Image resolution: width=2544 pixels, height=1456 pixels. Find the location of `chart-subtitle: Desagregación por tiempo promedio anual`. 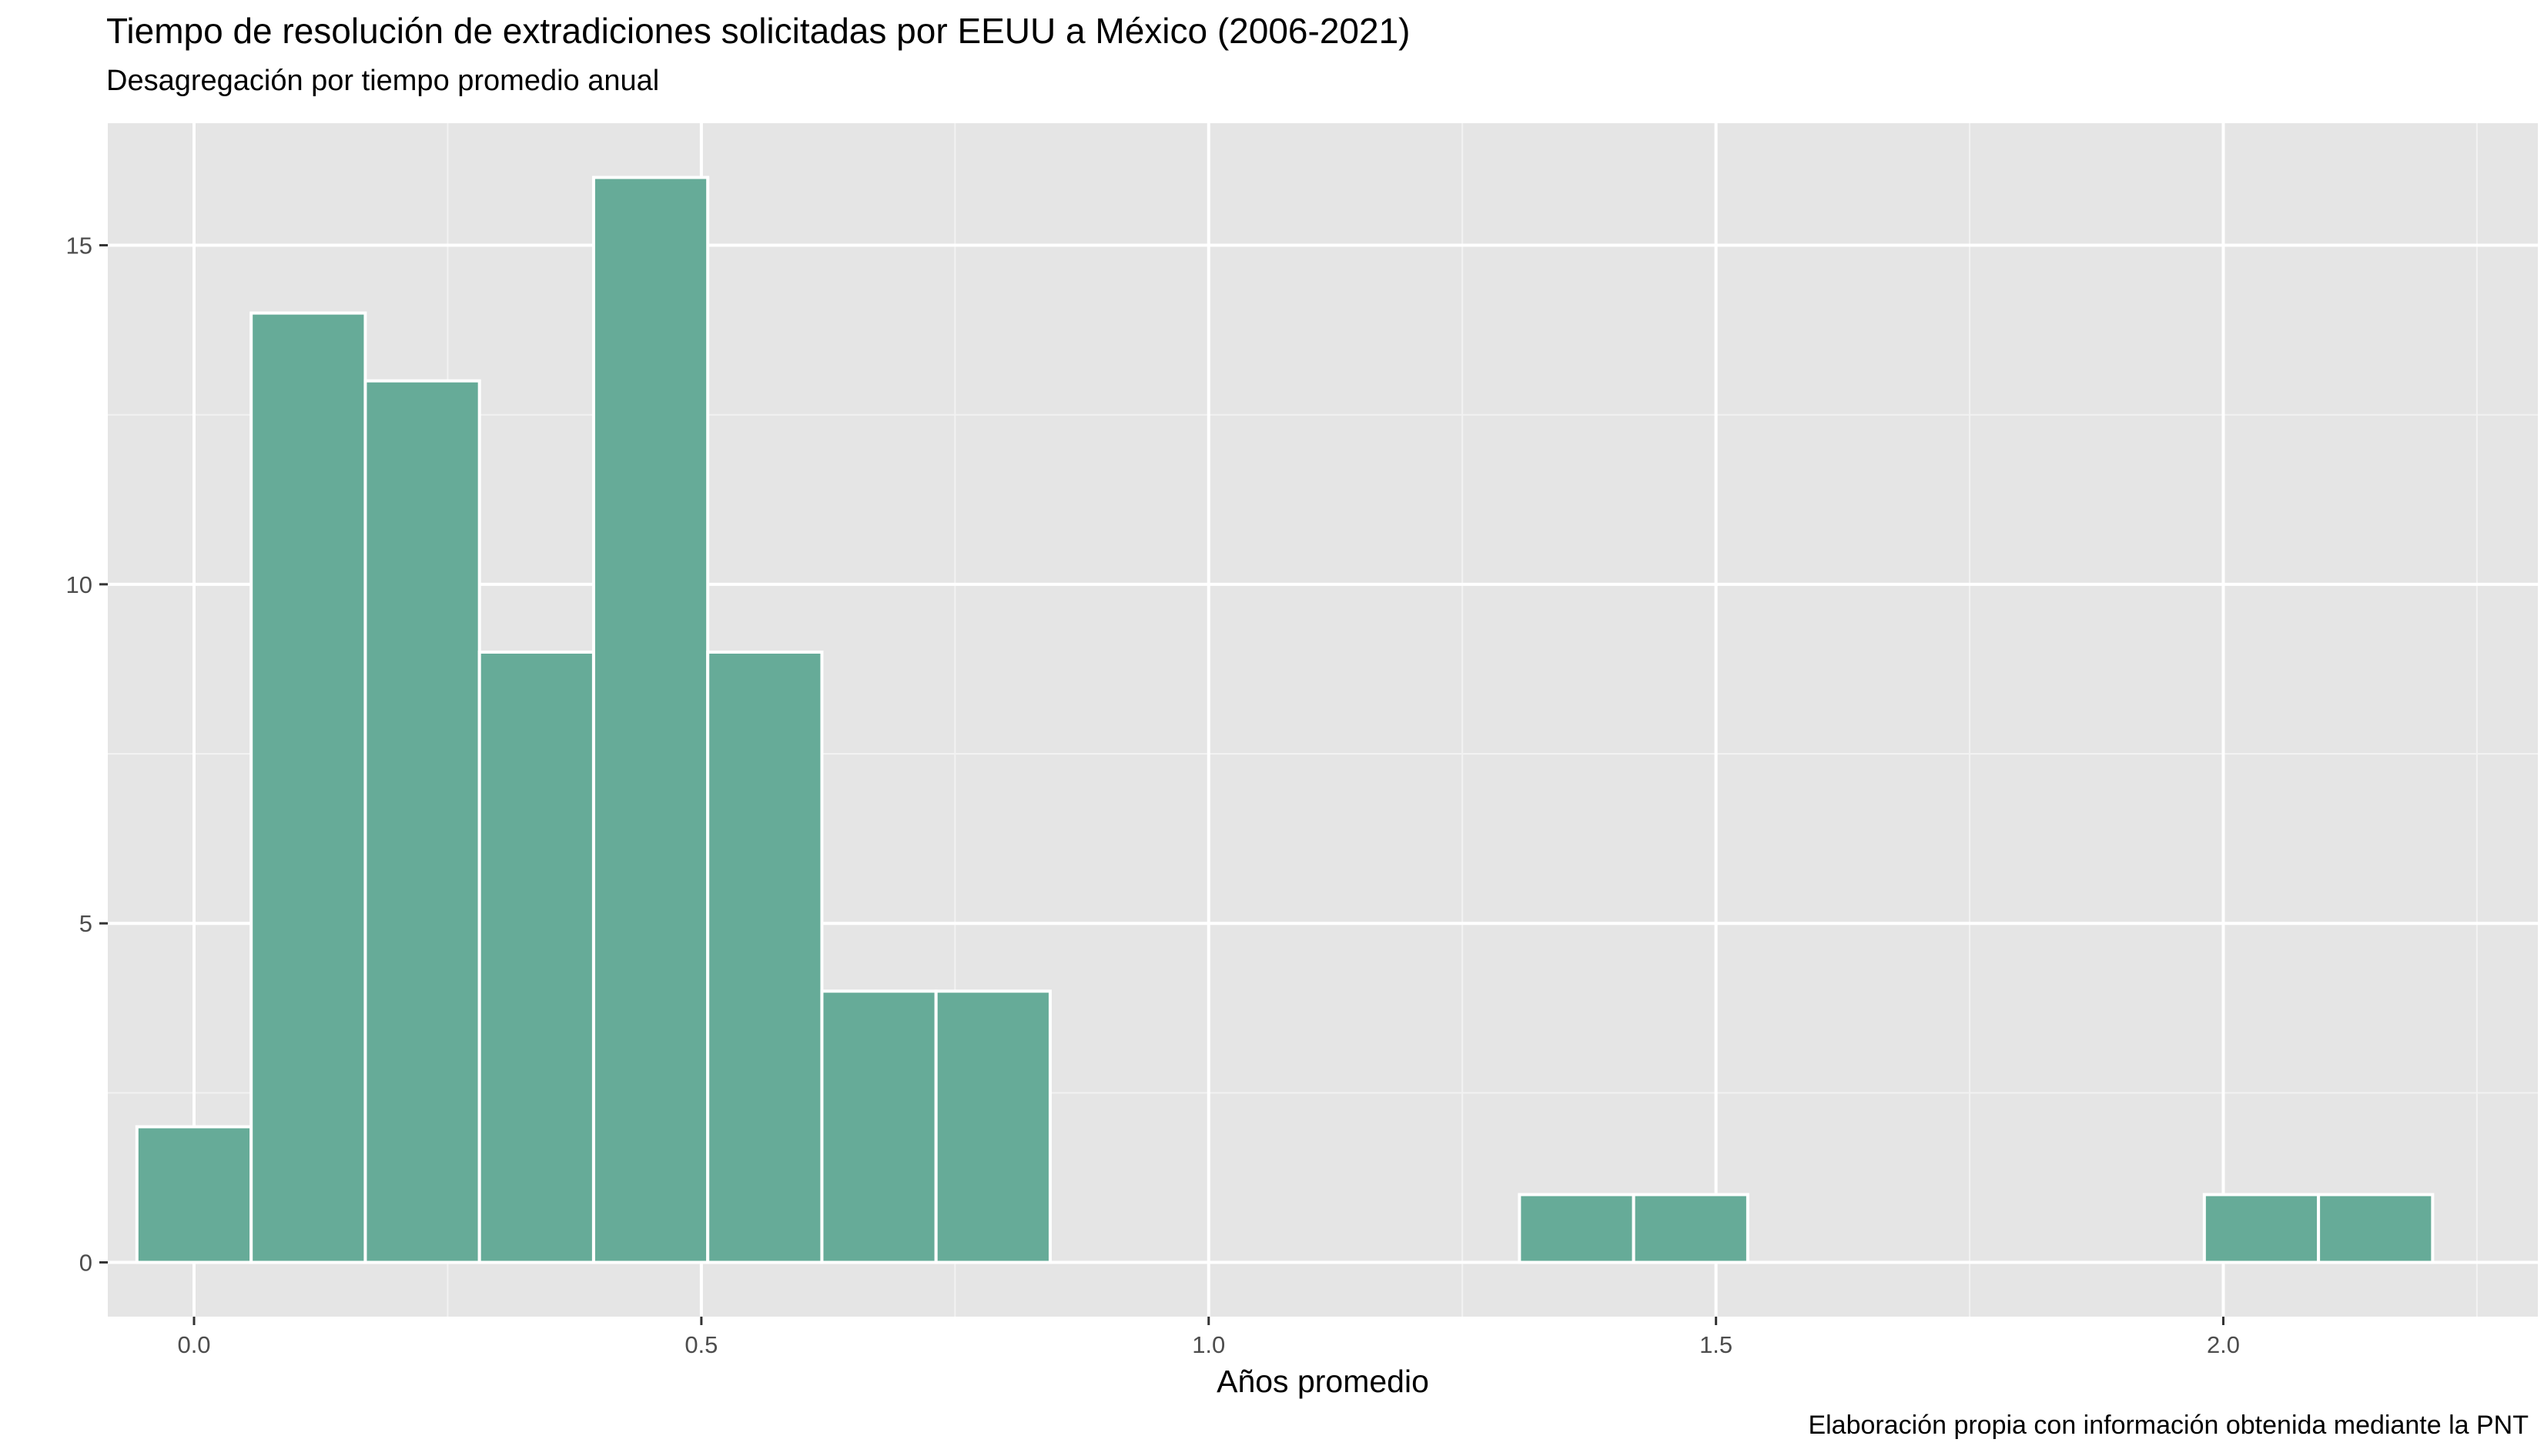

chart-subtitle: Desagregación por tiempo promedio anual is located at coordinates (383, 81).